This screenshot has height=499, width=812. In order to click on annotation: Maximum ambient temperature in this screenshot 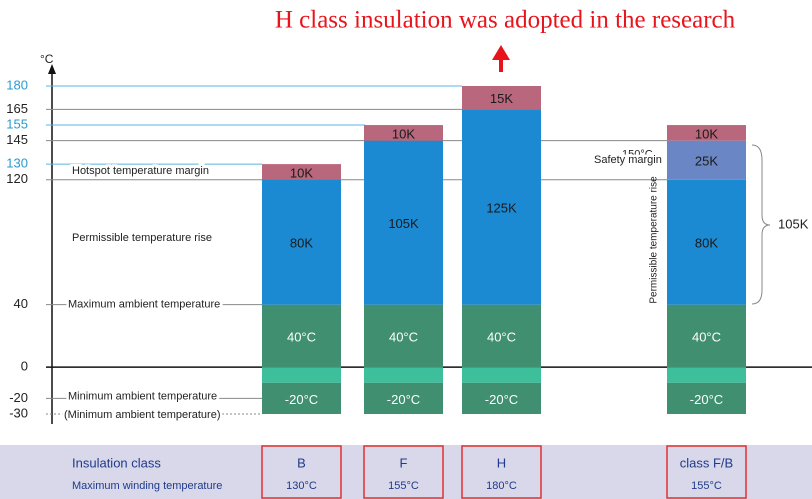, I will do `click(144, 305)`.